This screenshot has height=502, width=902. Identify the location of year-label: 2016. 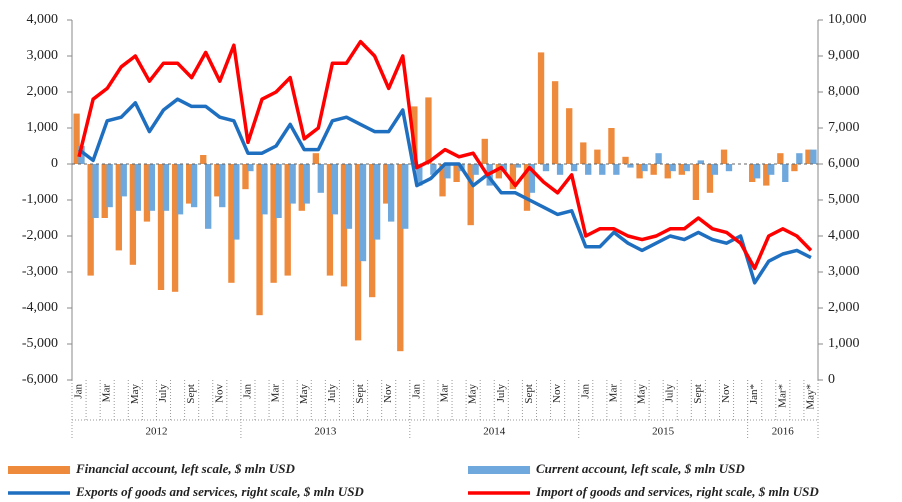
(783, 432).